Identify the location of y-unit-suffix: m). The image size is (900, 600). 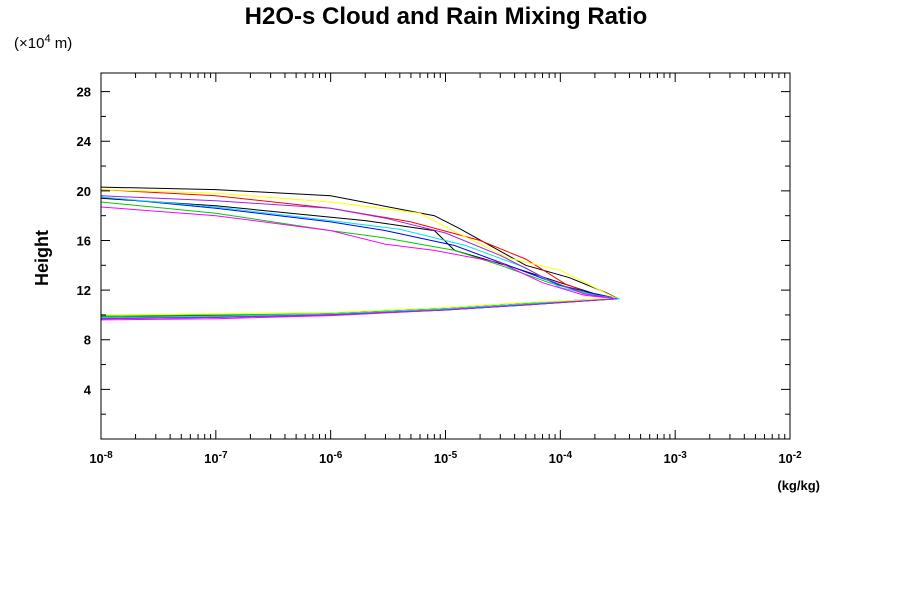
(62, 43).